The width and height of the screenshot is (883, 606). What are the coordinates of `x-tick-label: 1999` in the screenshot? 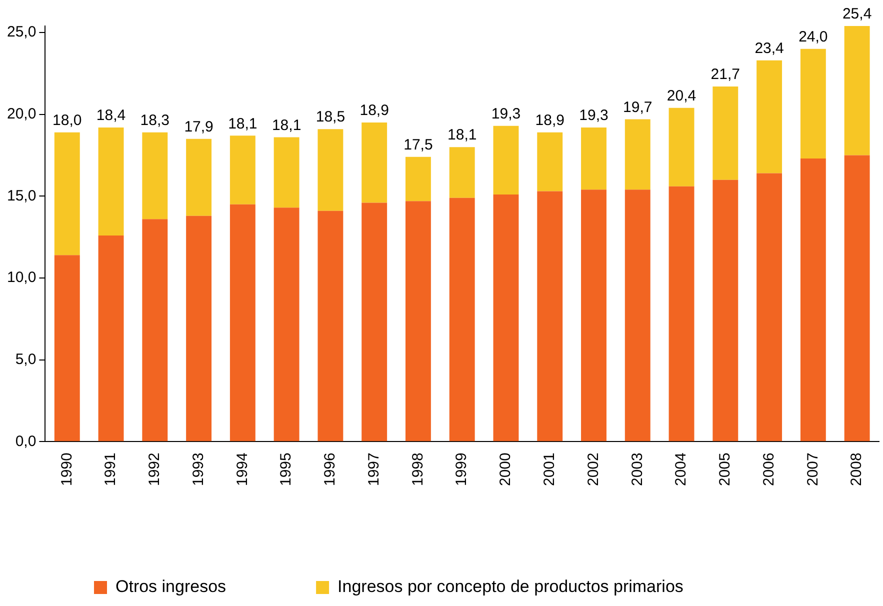 It's located at (461, 469).